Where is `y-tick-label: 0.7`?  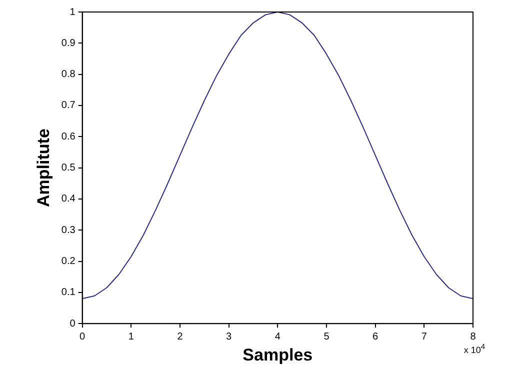
y-tick-label: 0.7 is located at coordinates (68, 106).